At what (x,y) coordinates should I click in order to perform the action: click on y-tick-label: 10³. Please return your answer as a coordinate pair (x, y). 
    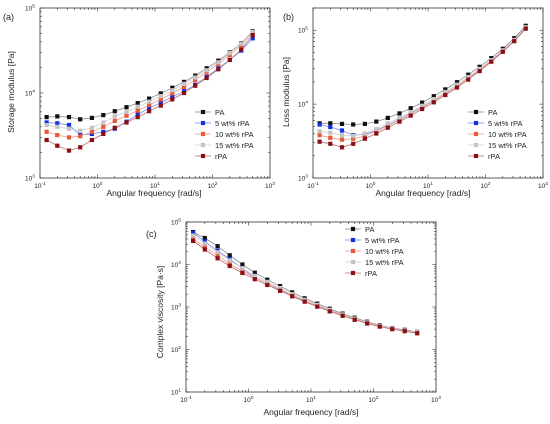
    Looking at the image, I should click on (176, 307).